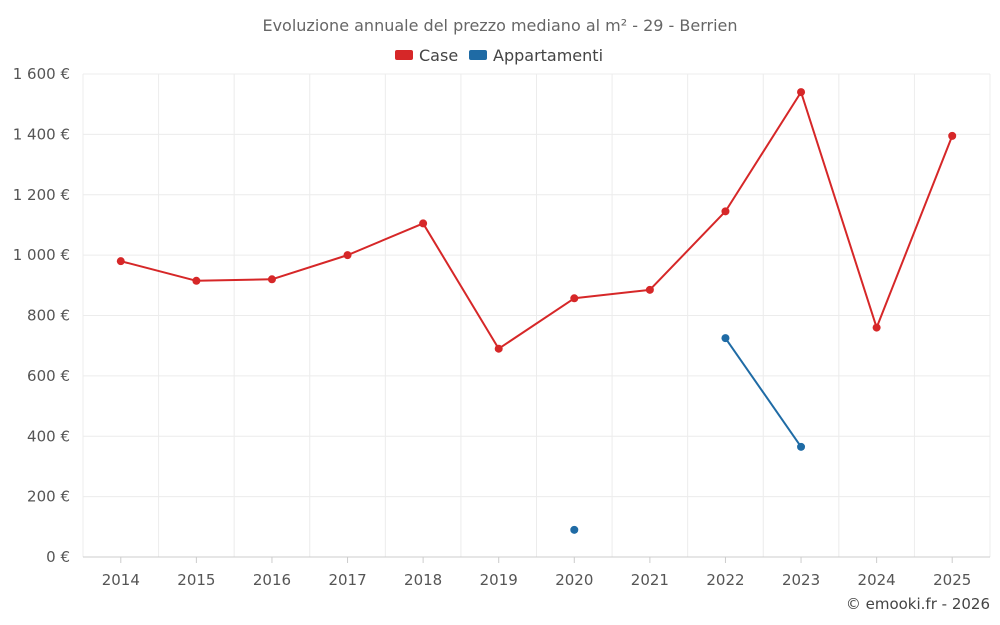 The width and height of the screenshot is (1000, 625). Describe the element at coordinates (48, 436) in the screenshot. I see `y-tick-label: 400 €` at that location.